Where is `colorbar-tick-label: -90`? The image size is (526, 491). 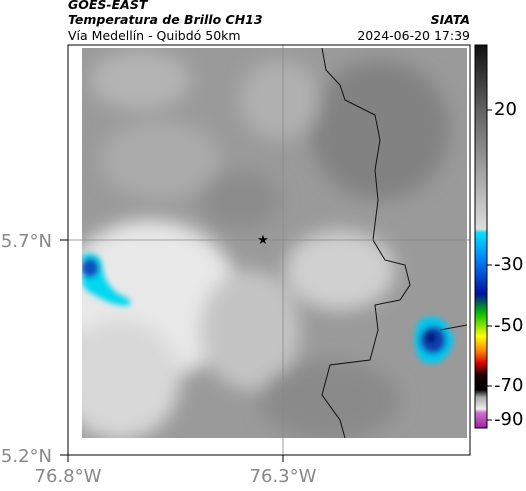
colorbar-tick-label: -90 is located at coordinates (508, 419).